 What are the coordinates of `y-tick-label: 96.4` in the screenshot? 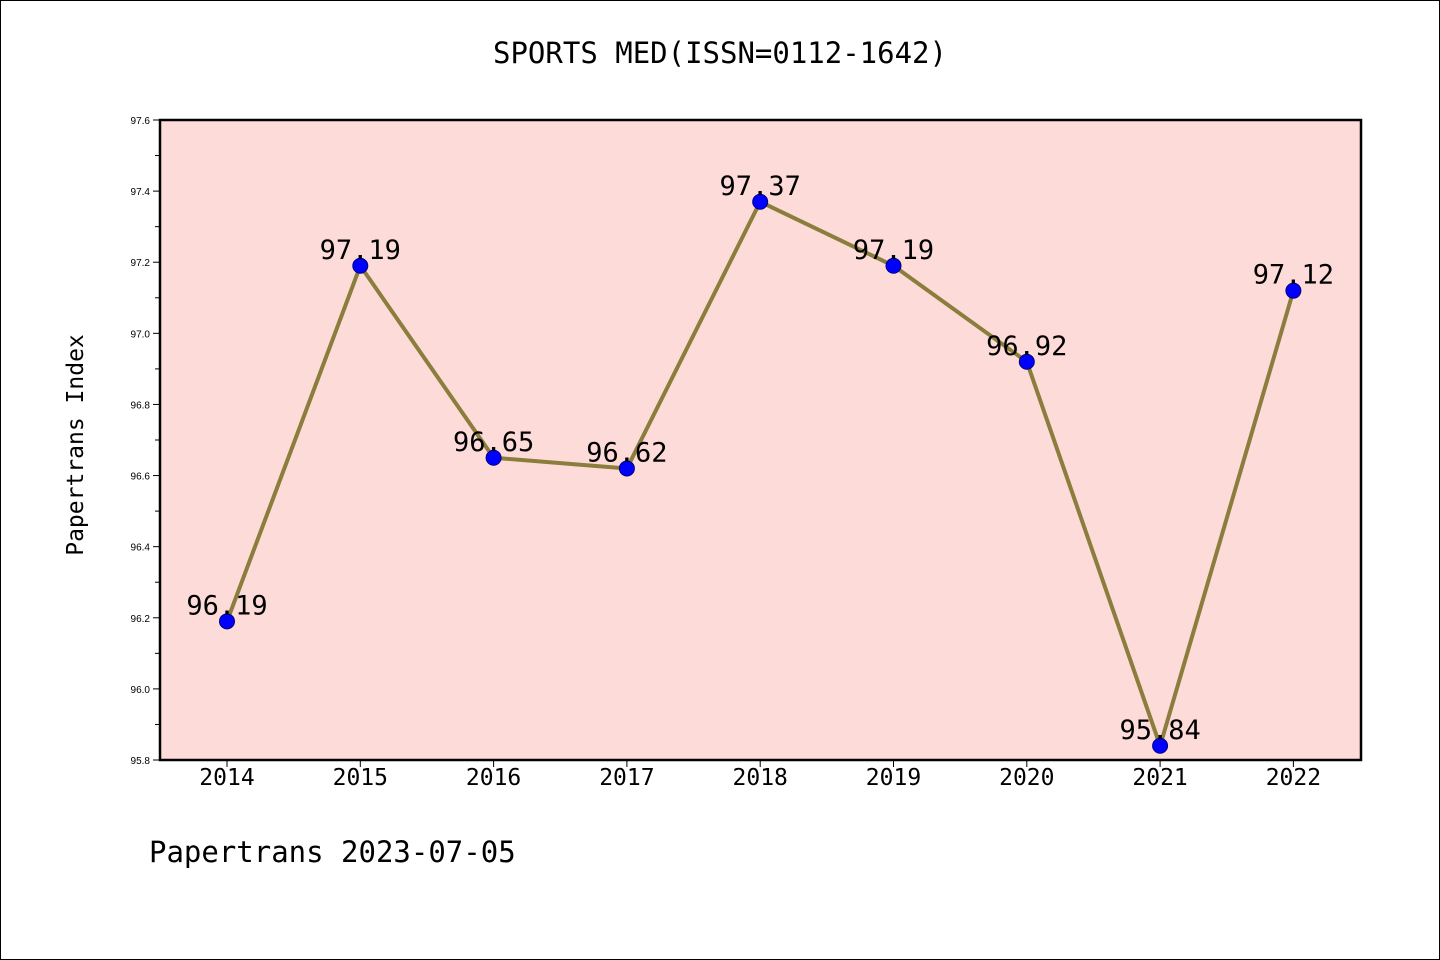 It's located at (141, 548).